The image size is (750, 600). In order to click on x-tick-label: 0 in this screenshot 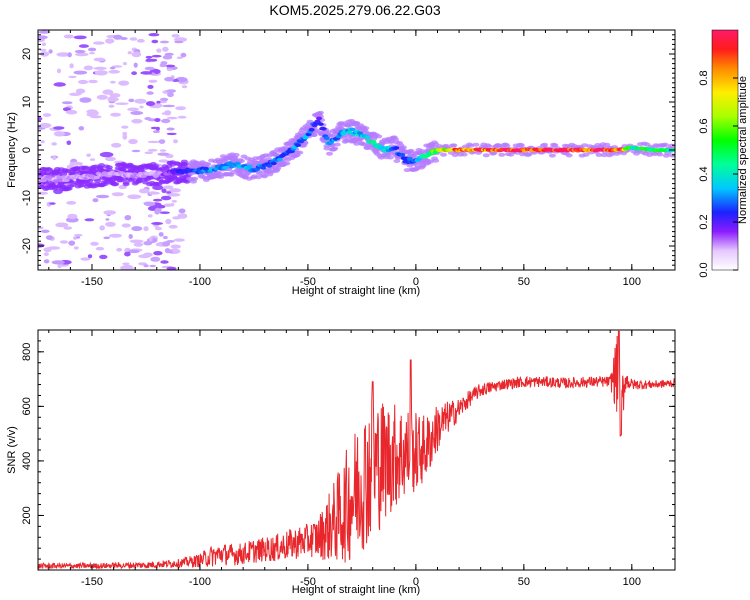, I will do `click(416, 582)`.